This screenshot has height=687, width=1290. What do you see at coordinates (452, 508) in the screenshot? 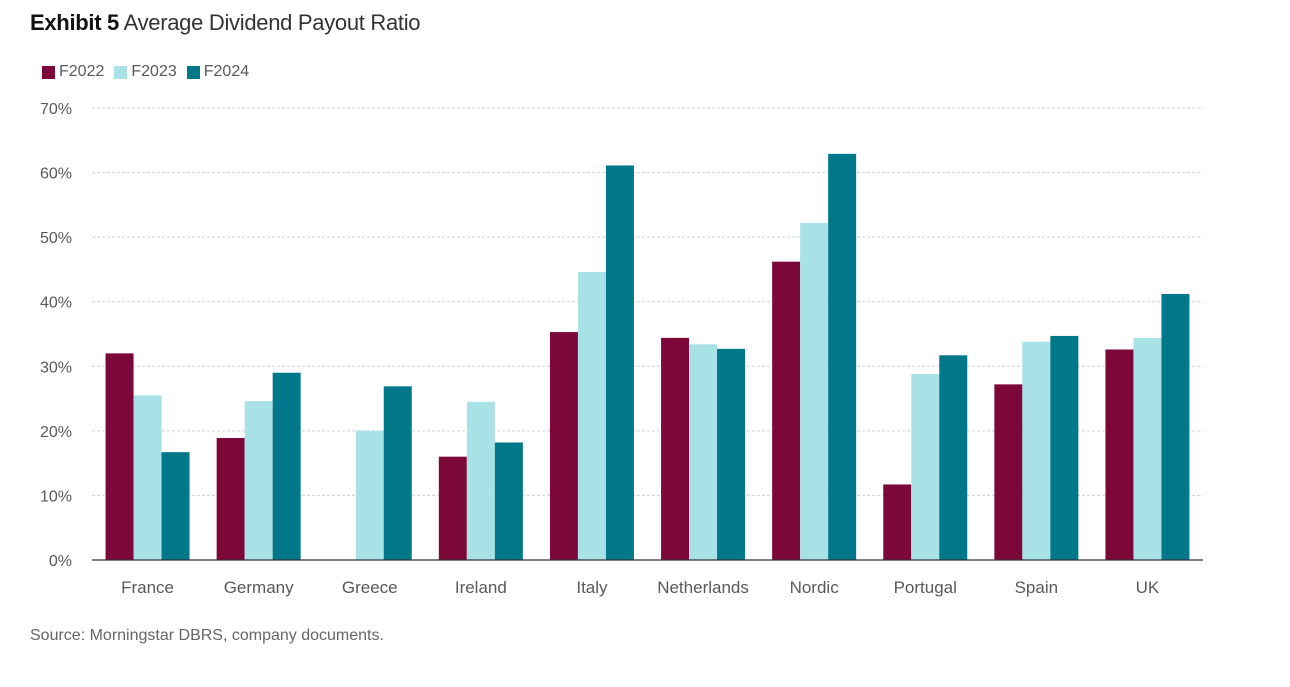
I see `bar-f2022-ireland` at bounding box center [452, 508].